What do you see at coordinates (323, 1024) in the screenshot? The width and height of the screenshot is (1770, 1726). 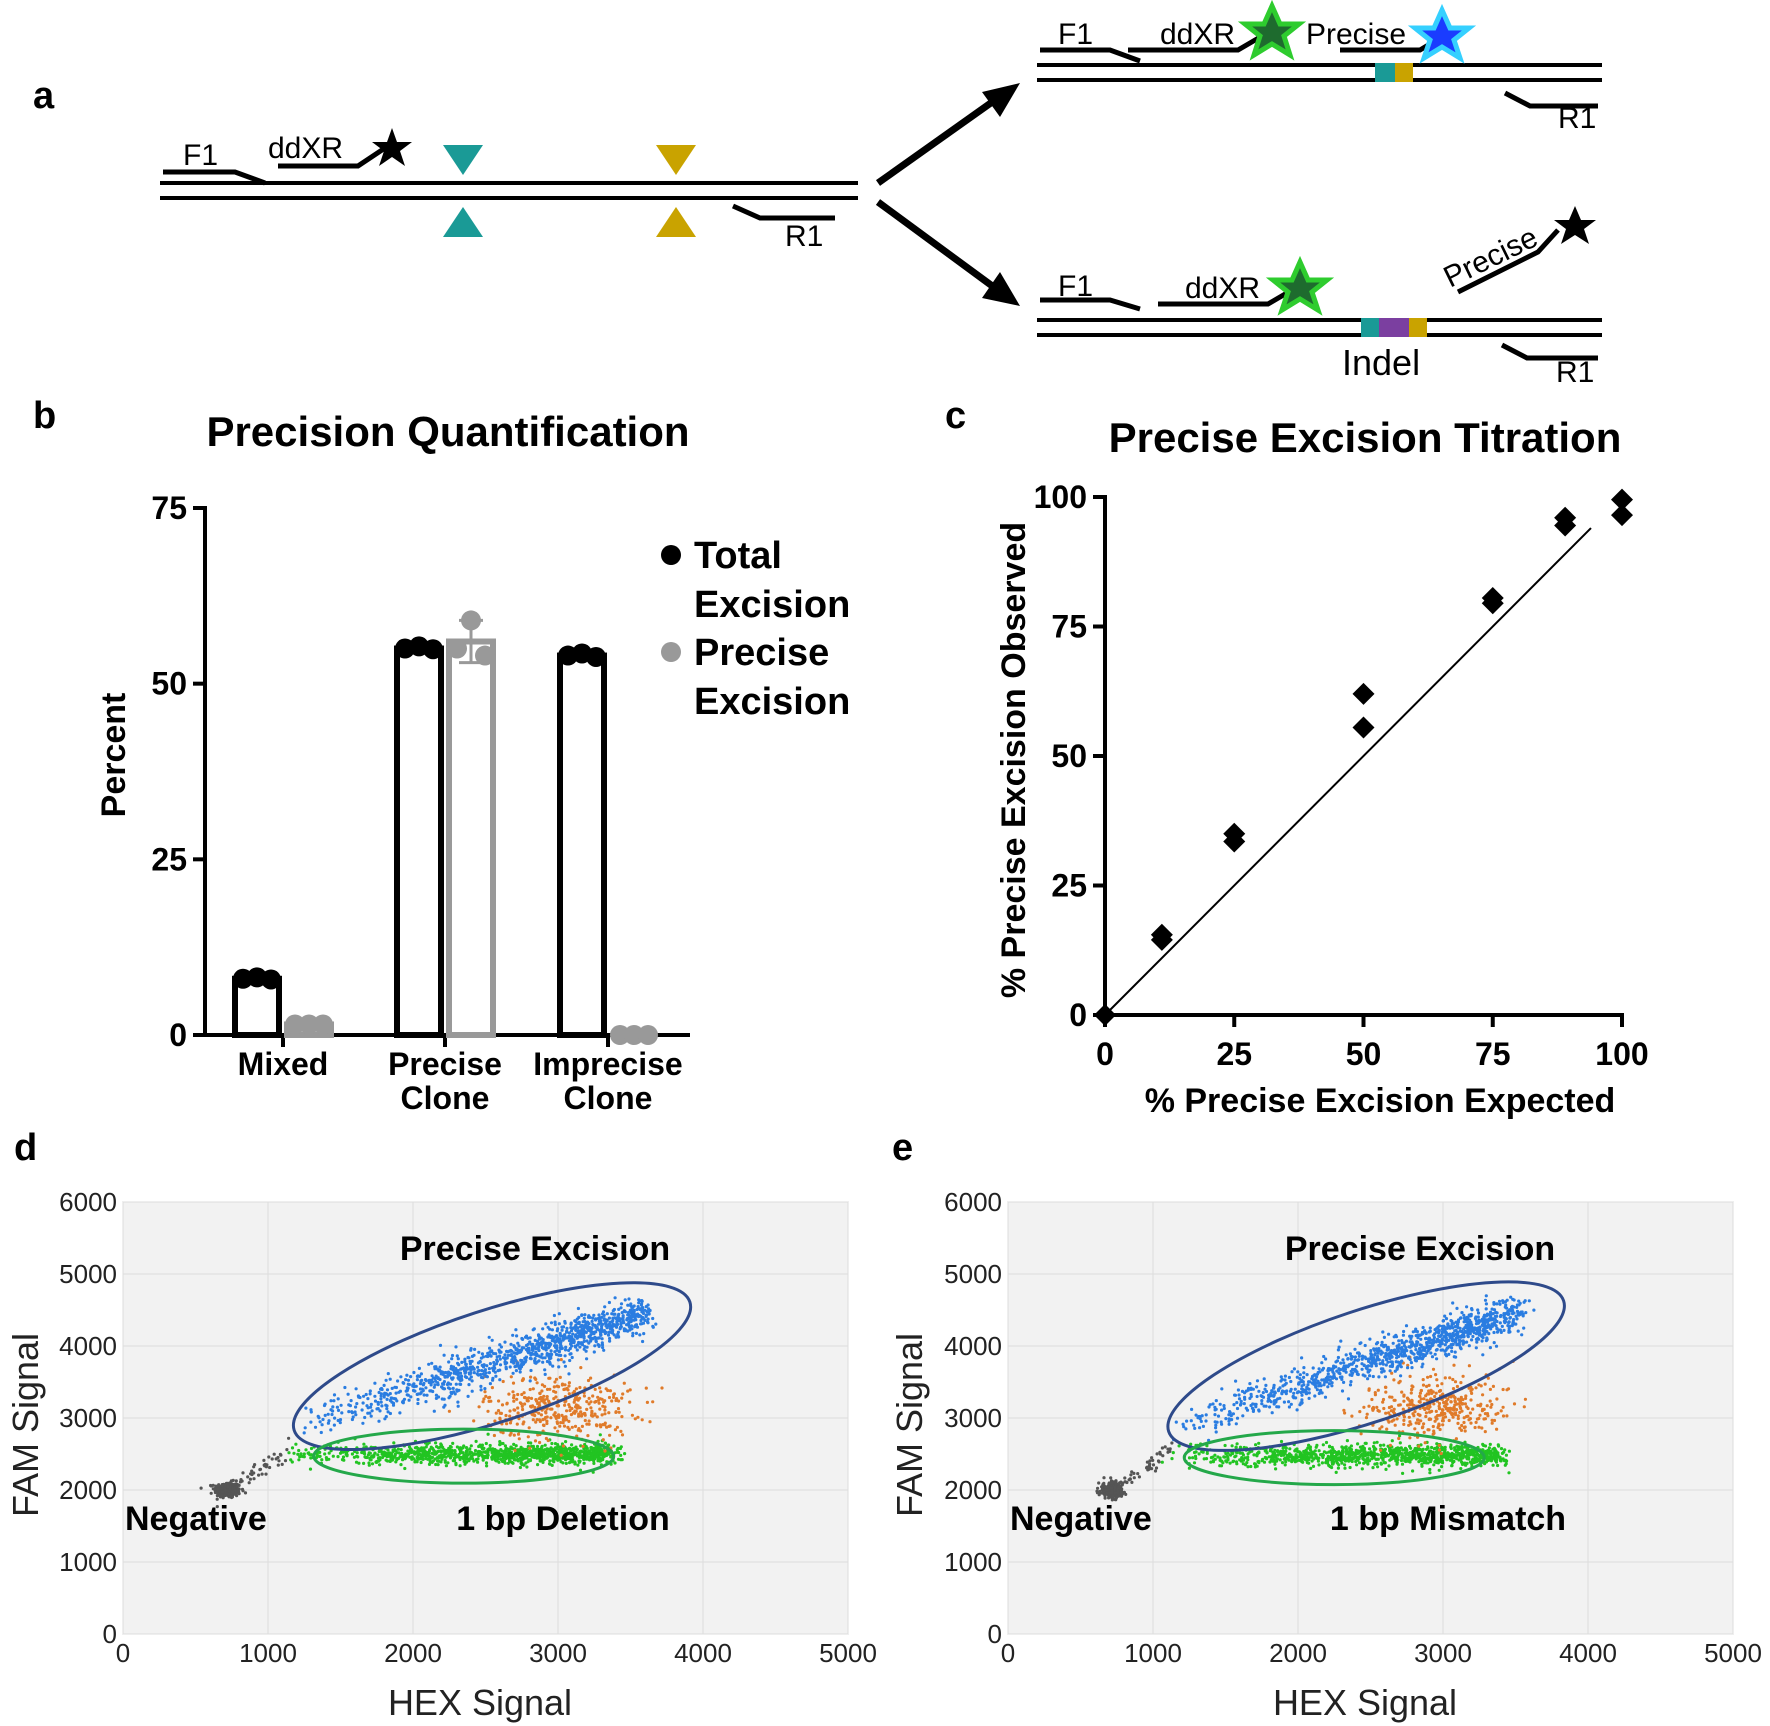 I see `data-point` at bounding box center [323, 1024].